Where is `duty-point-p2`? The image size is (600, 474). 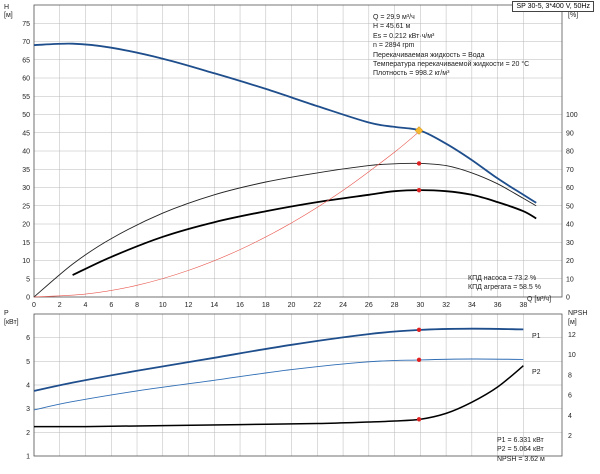
duty-point-p2 is located at coordinates (419, 360).